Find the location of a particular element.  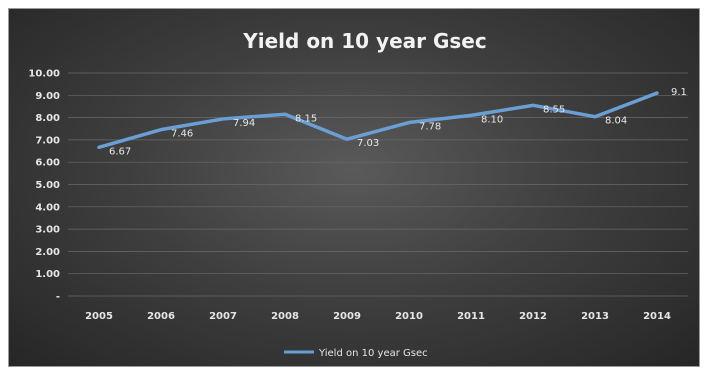

data-label: 8.10 is located at coordinates (492, 119).